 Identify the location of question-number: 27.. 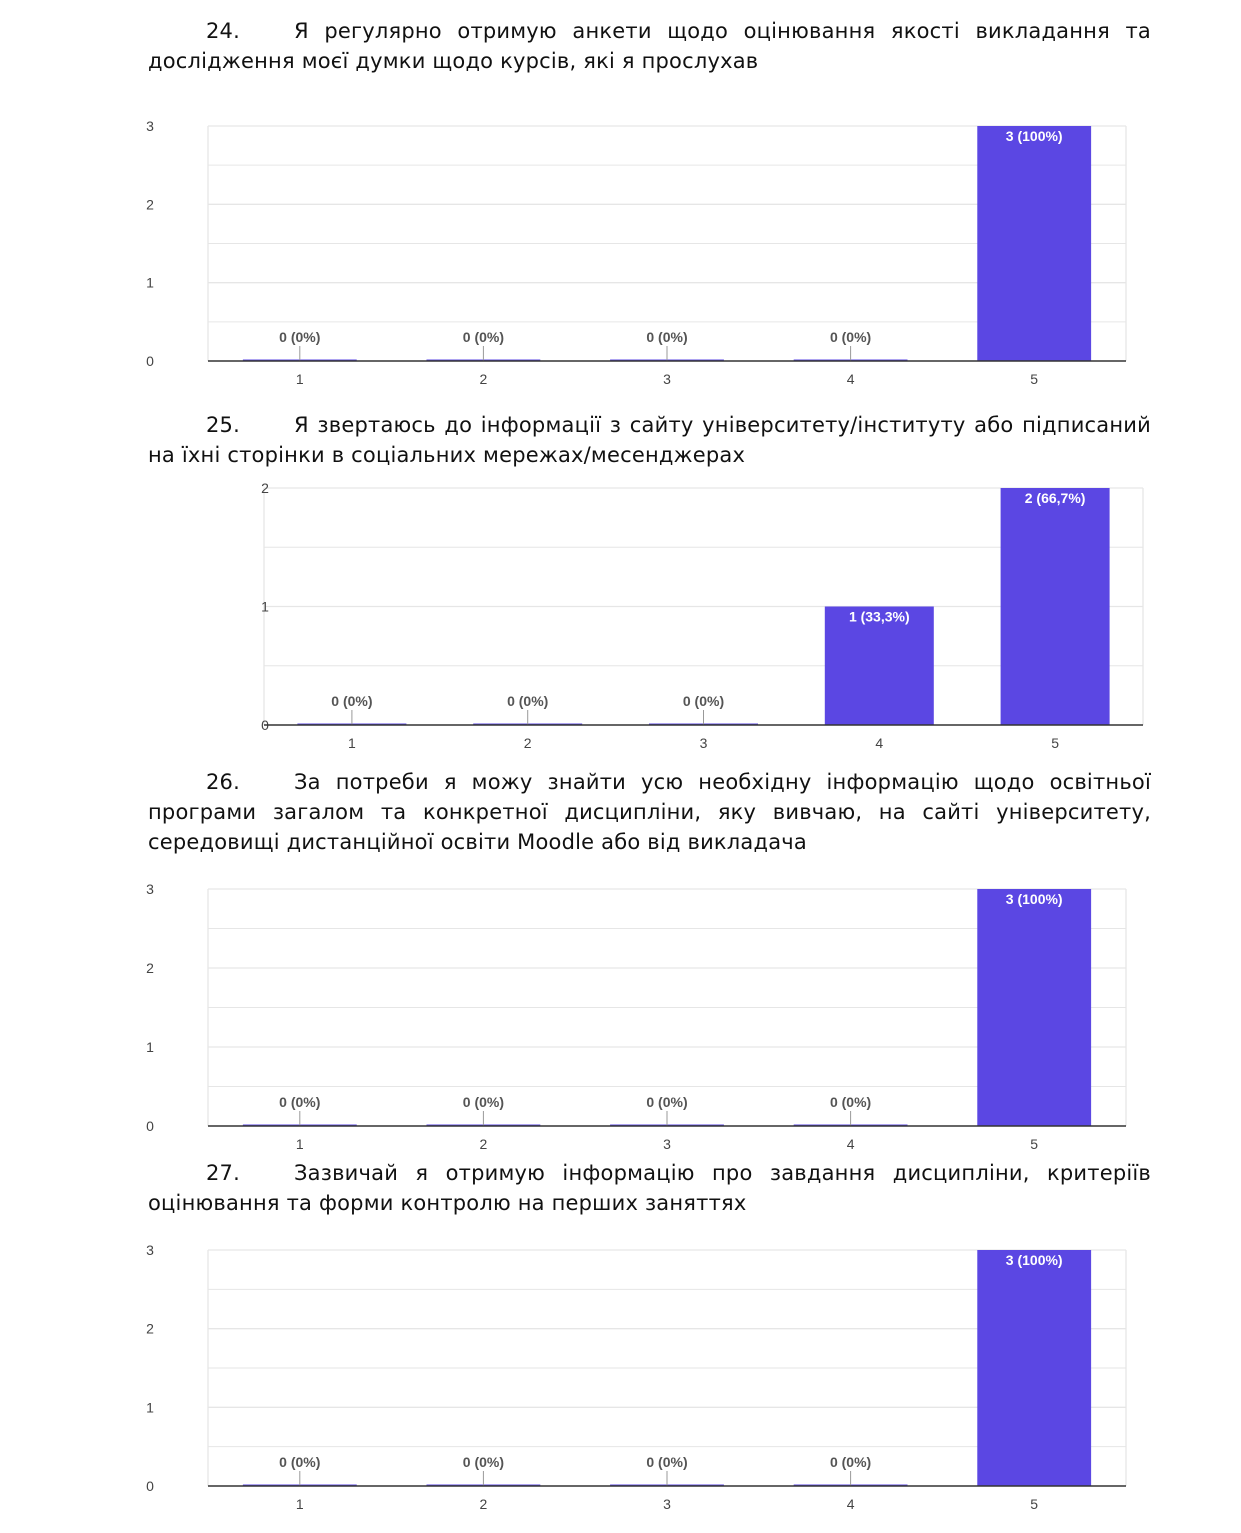
(223, 1173).